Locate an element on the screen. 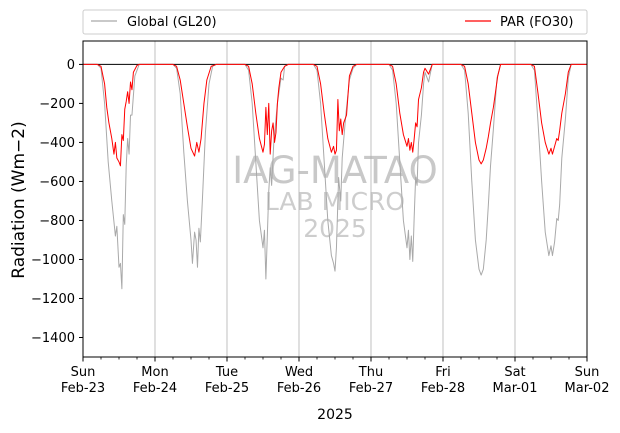 This screenshot has width=620, height=433. x-tick-label-day: Thu is located at coordinates (370, 372).